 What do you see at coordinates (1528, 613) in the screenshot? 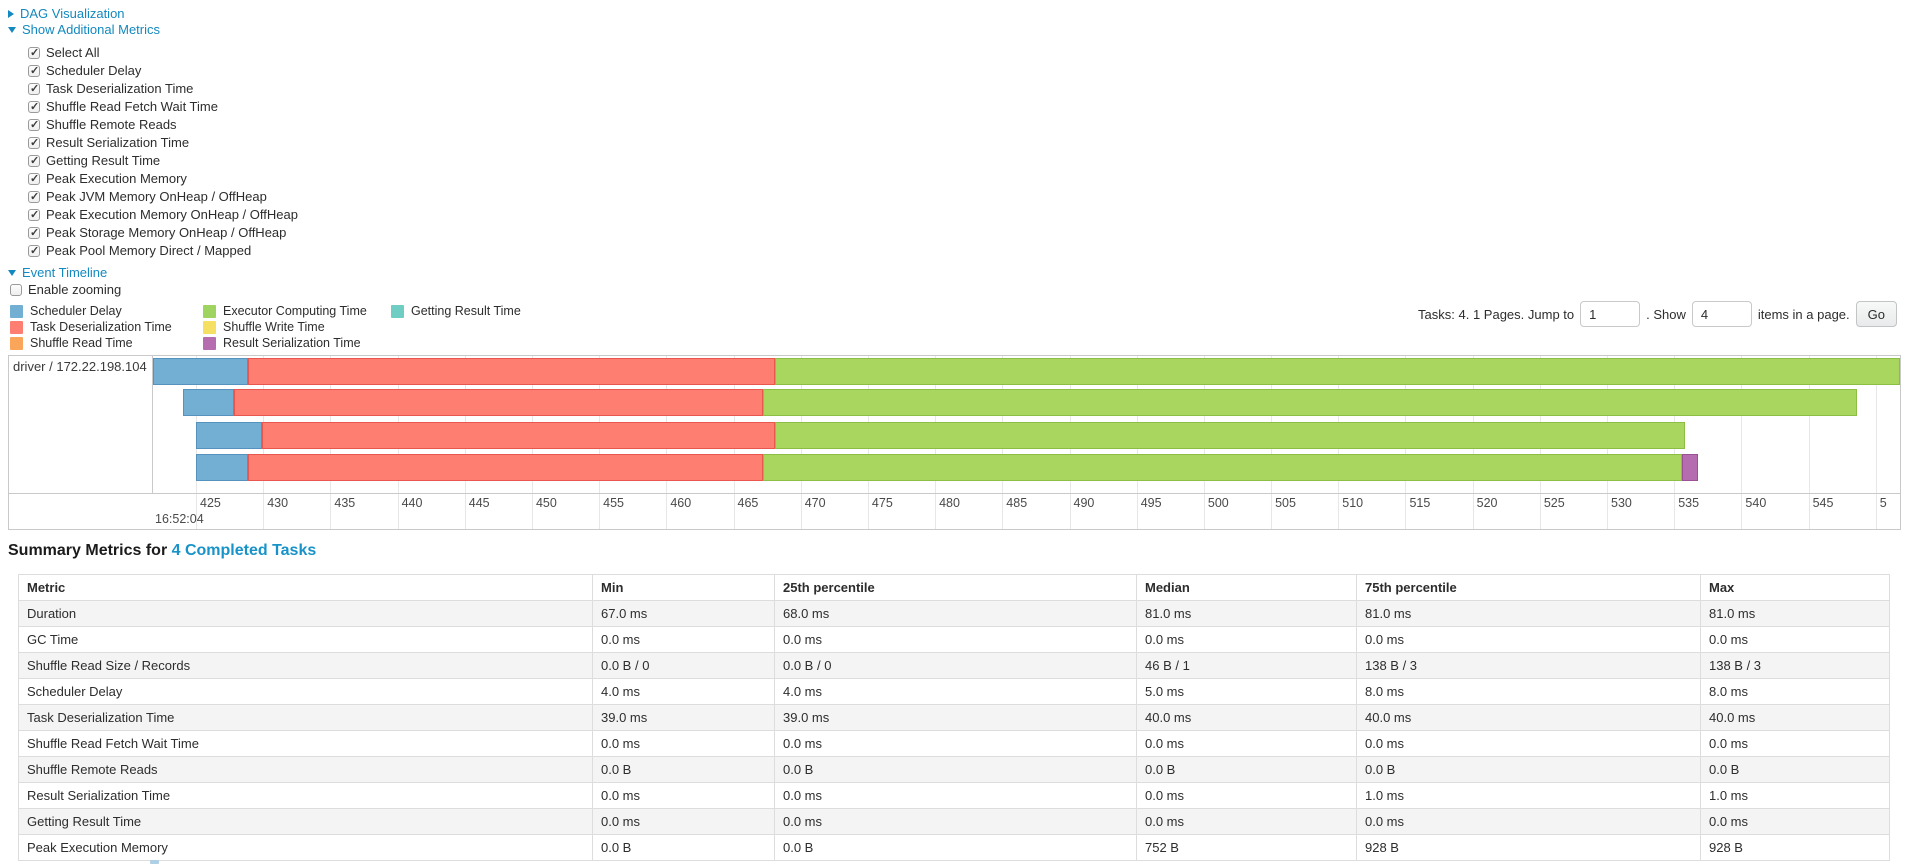
I see `table-cell: 81.0 ms` at bounding box center [1528, 613].